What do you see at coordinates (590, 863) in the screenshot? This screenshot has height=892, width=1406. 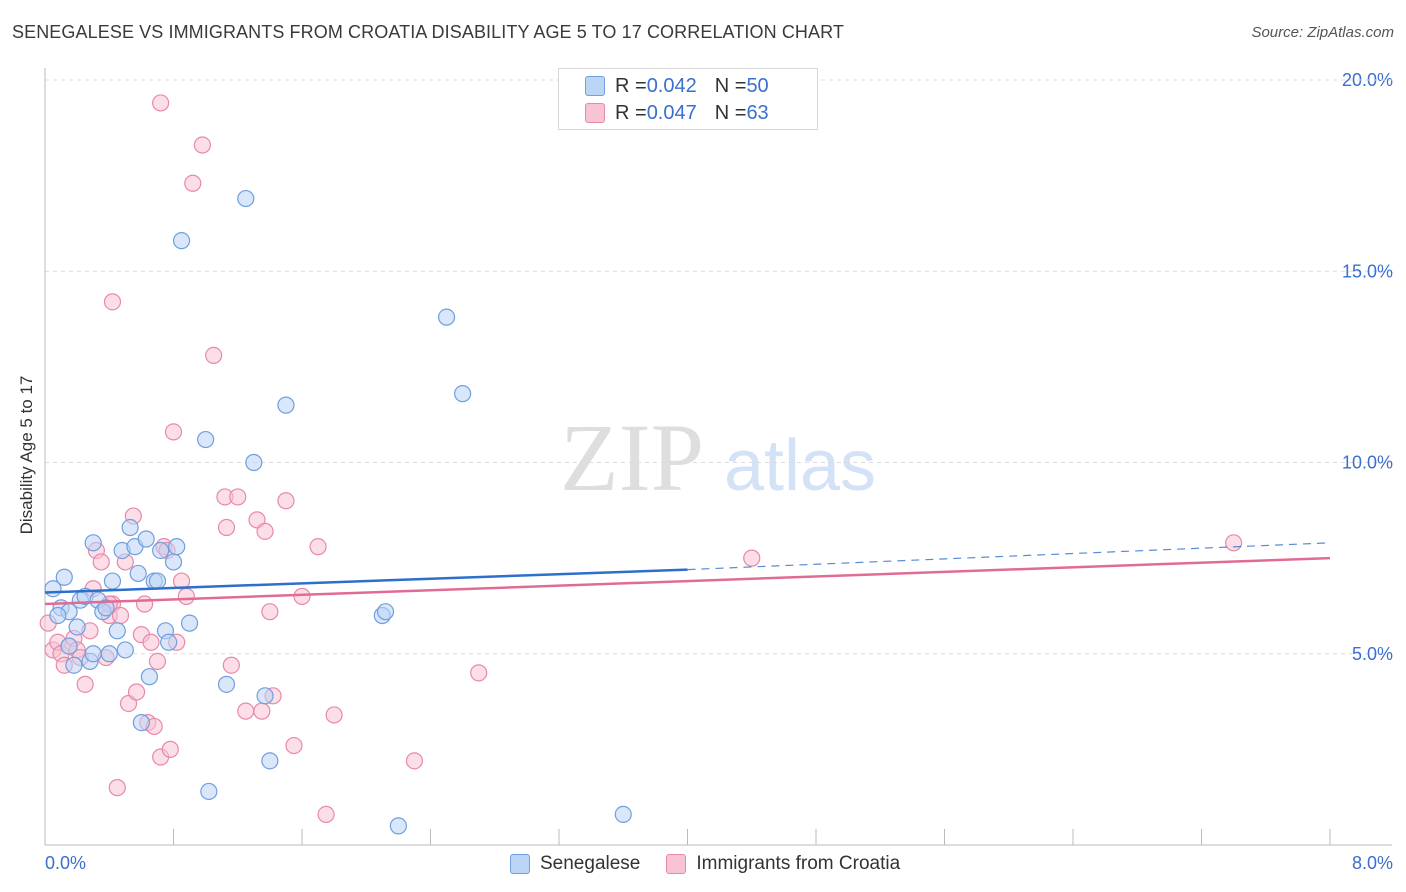 I see `legend-label-senegalese: Senegalese` at bounding box center [590, 863].